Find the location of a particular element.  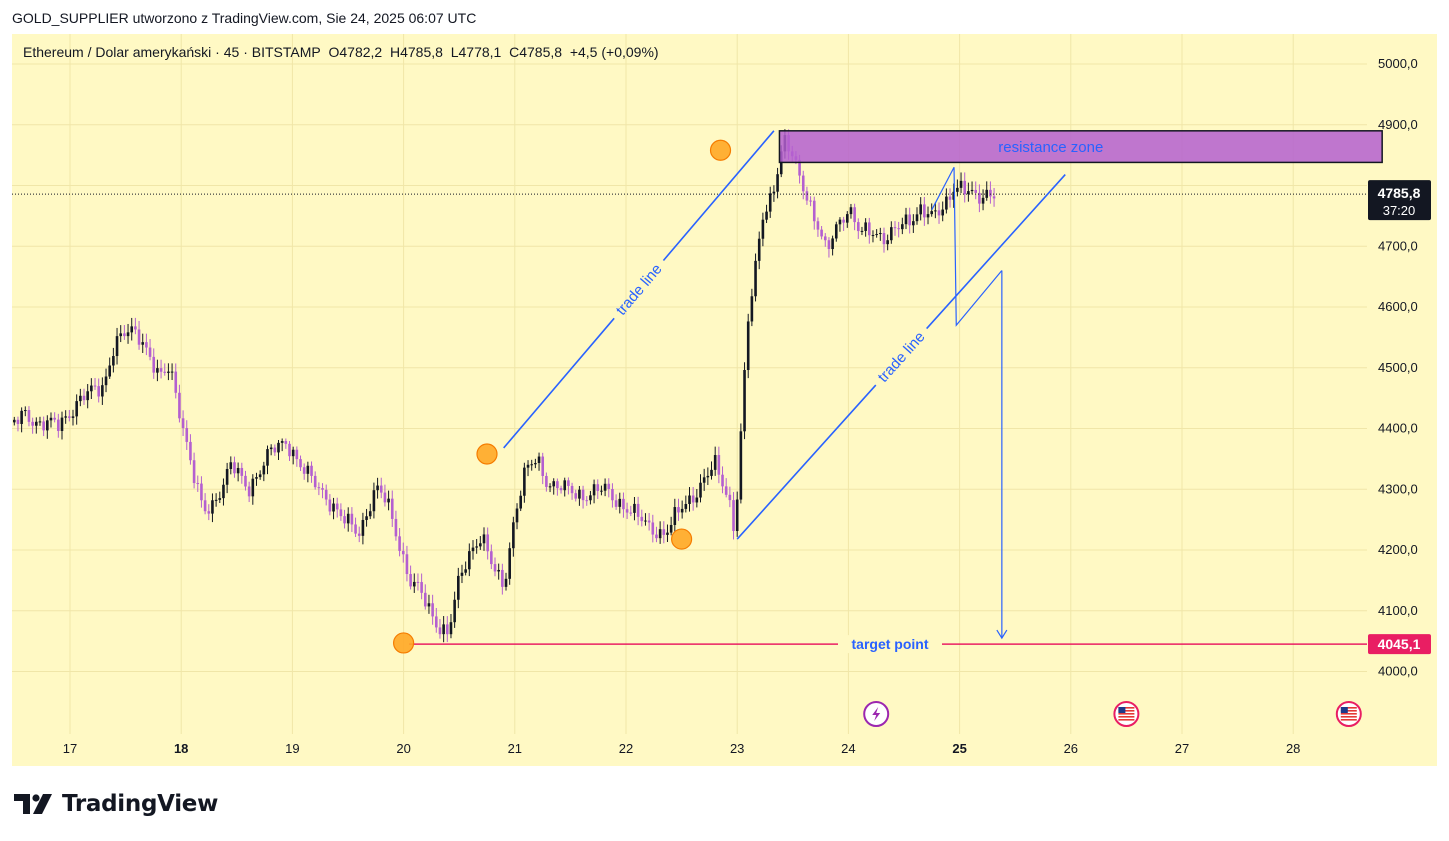

x-tick-label: 20 is located at coordinates (403, 748).